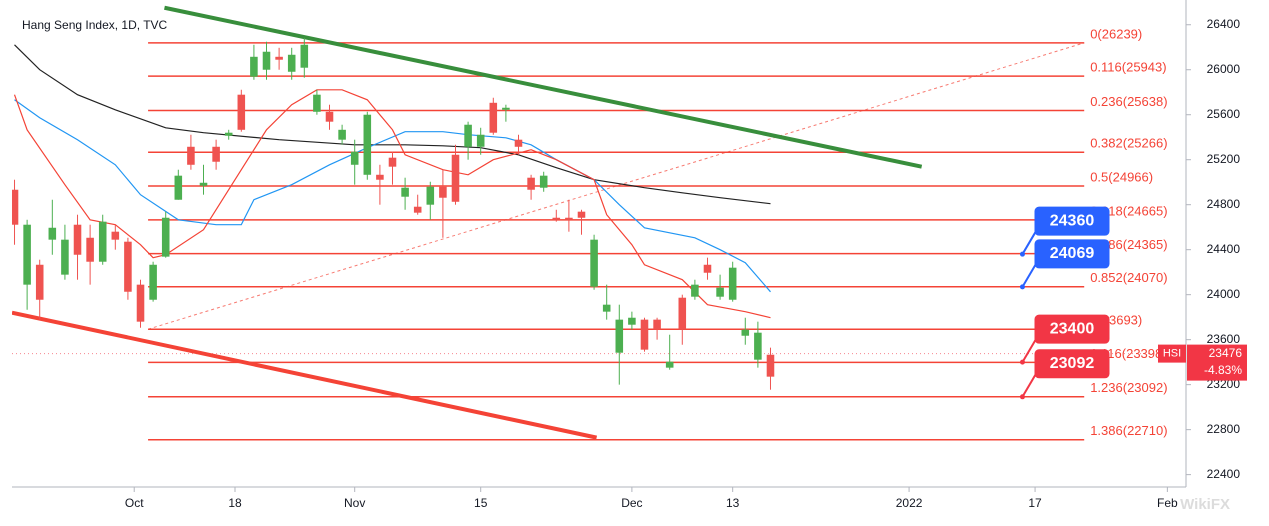 The image size is (1269, 526). I want to click on x-tick-label: 13, so click(733, 503).